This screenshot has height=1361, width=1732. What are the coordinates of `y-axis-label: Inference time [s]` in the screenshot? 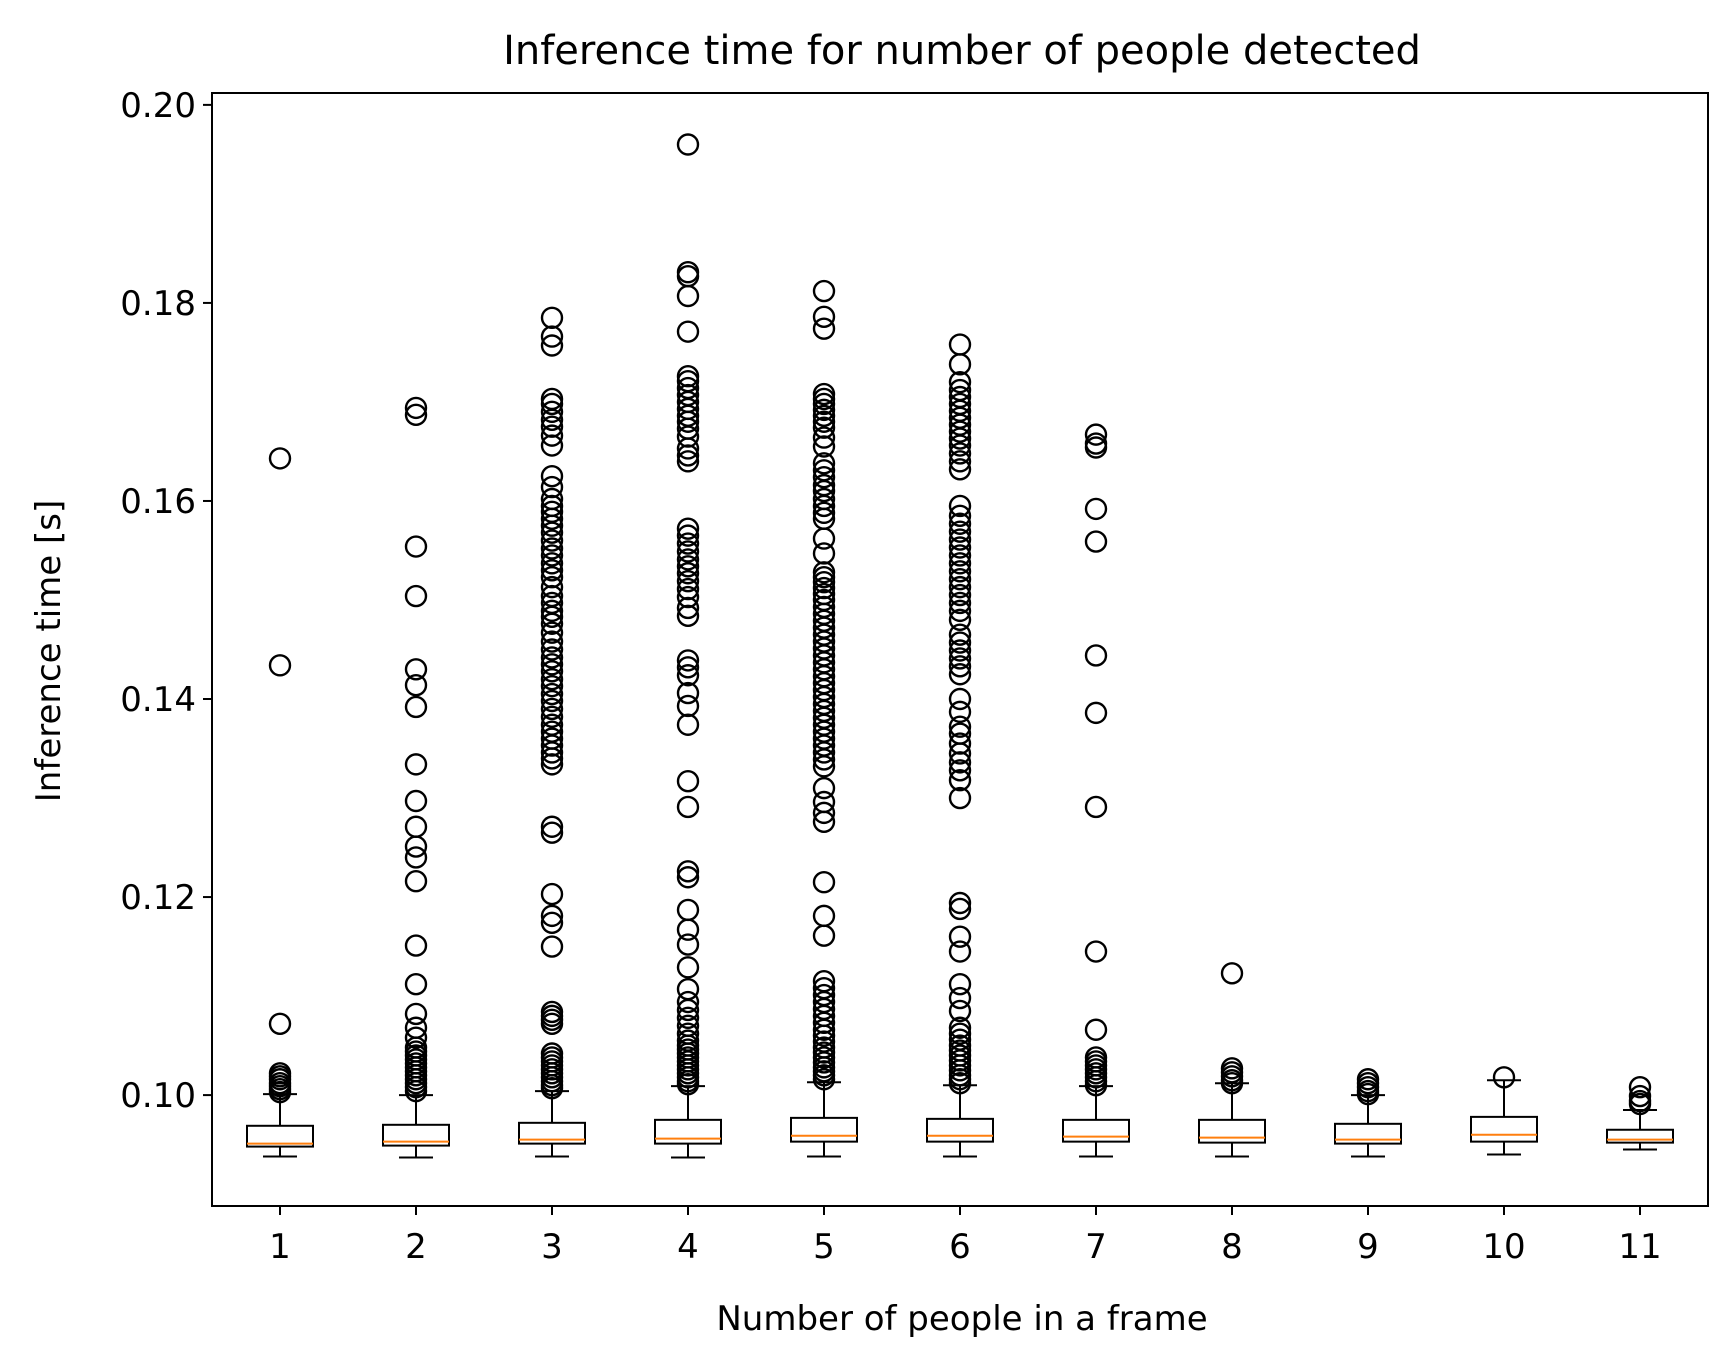 It's located at (49, 651).